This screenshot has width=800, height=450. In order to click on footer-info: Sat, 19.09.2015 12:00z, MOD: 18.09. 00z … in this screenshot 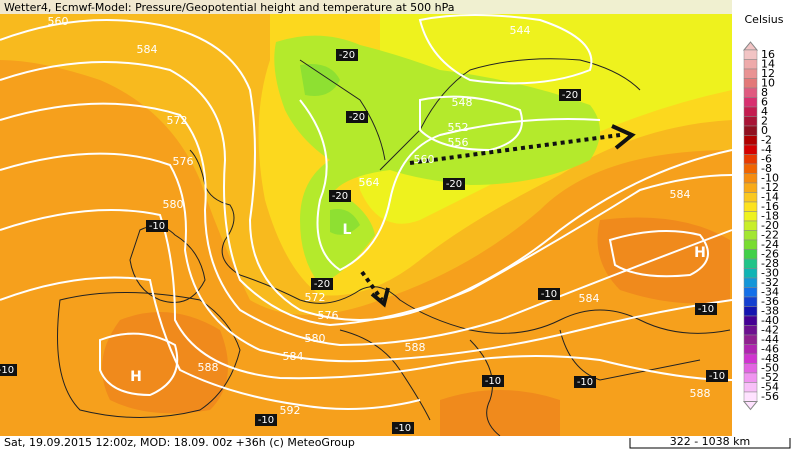, I will do `click(179, 442)`.